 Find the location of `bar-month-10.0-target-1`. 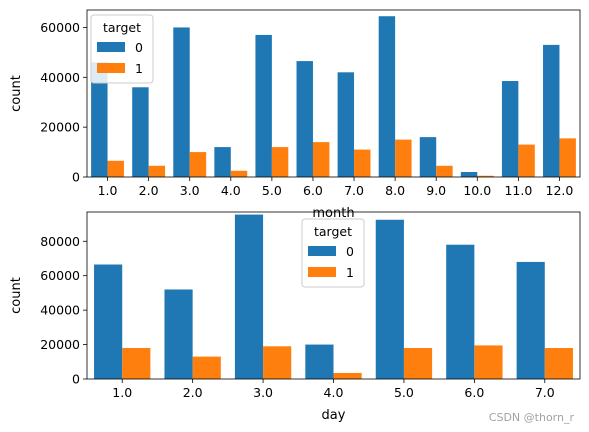

bar-month-10.0-target-1 is located at coordinates (485, 176).